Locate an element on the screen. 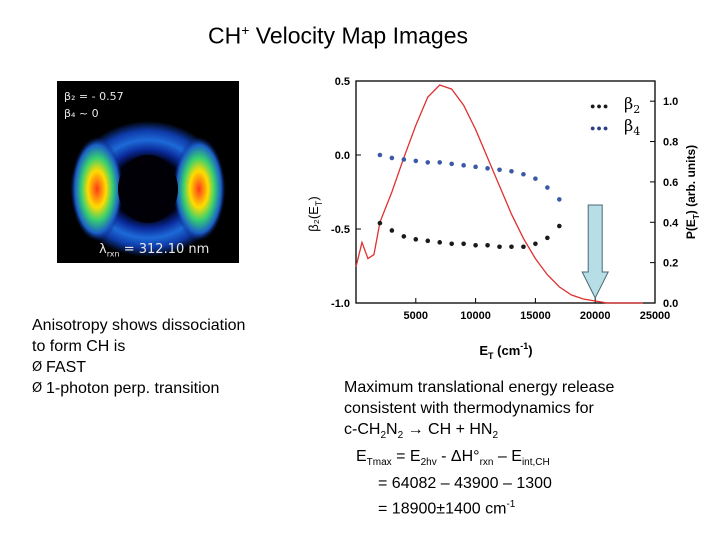  y-right-tick-label: 0.6 is located at coordinates (670, 183).